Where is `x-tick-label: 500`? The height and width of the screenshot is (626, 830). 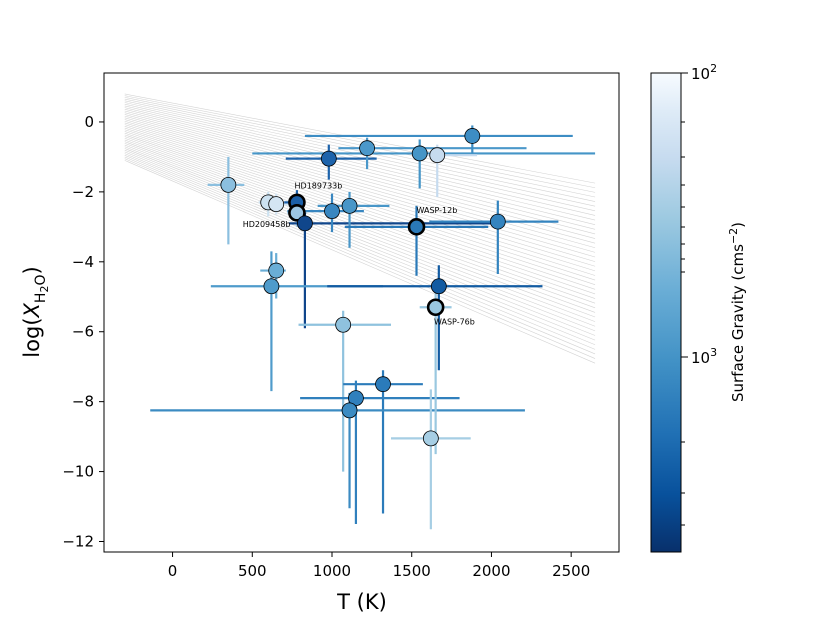
x-tick-label: 500 is located at coordinates (252, 571).